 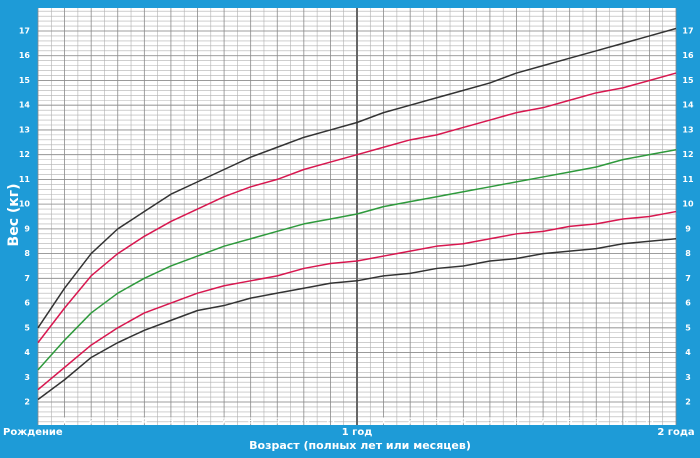 What do you see at coordinates (688, 278) in the screenshot?
I see `y-tick-label-right: 7` at bounding box center [688, 278].